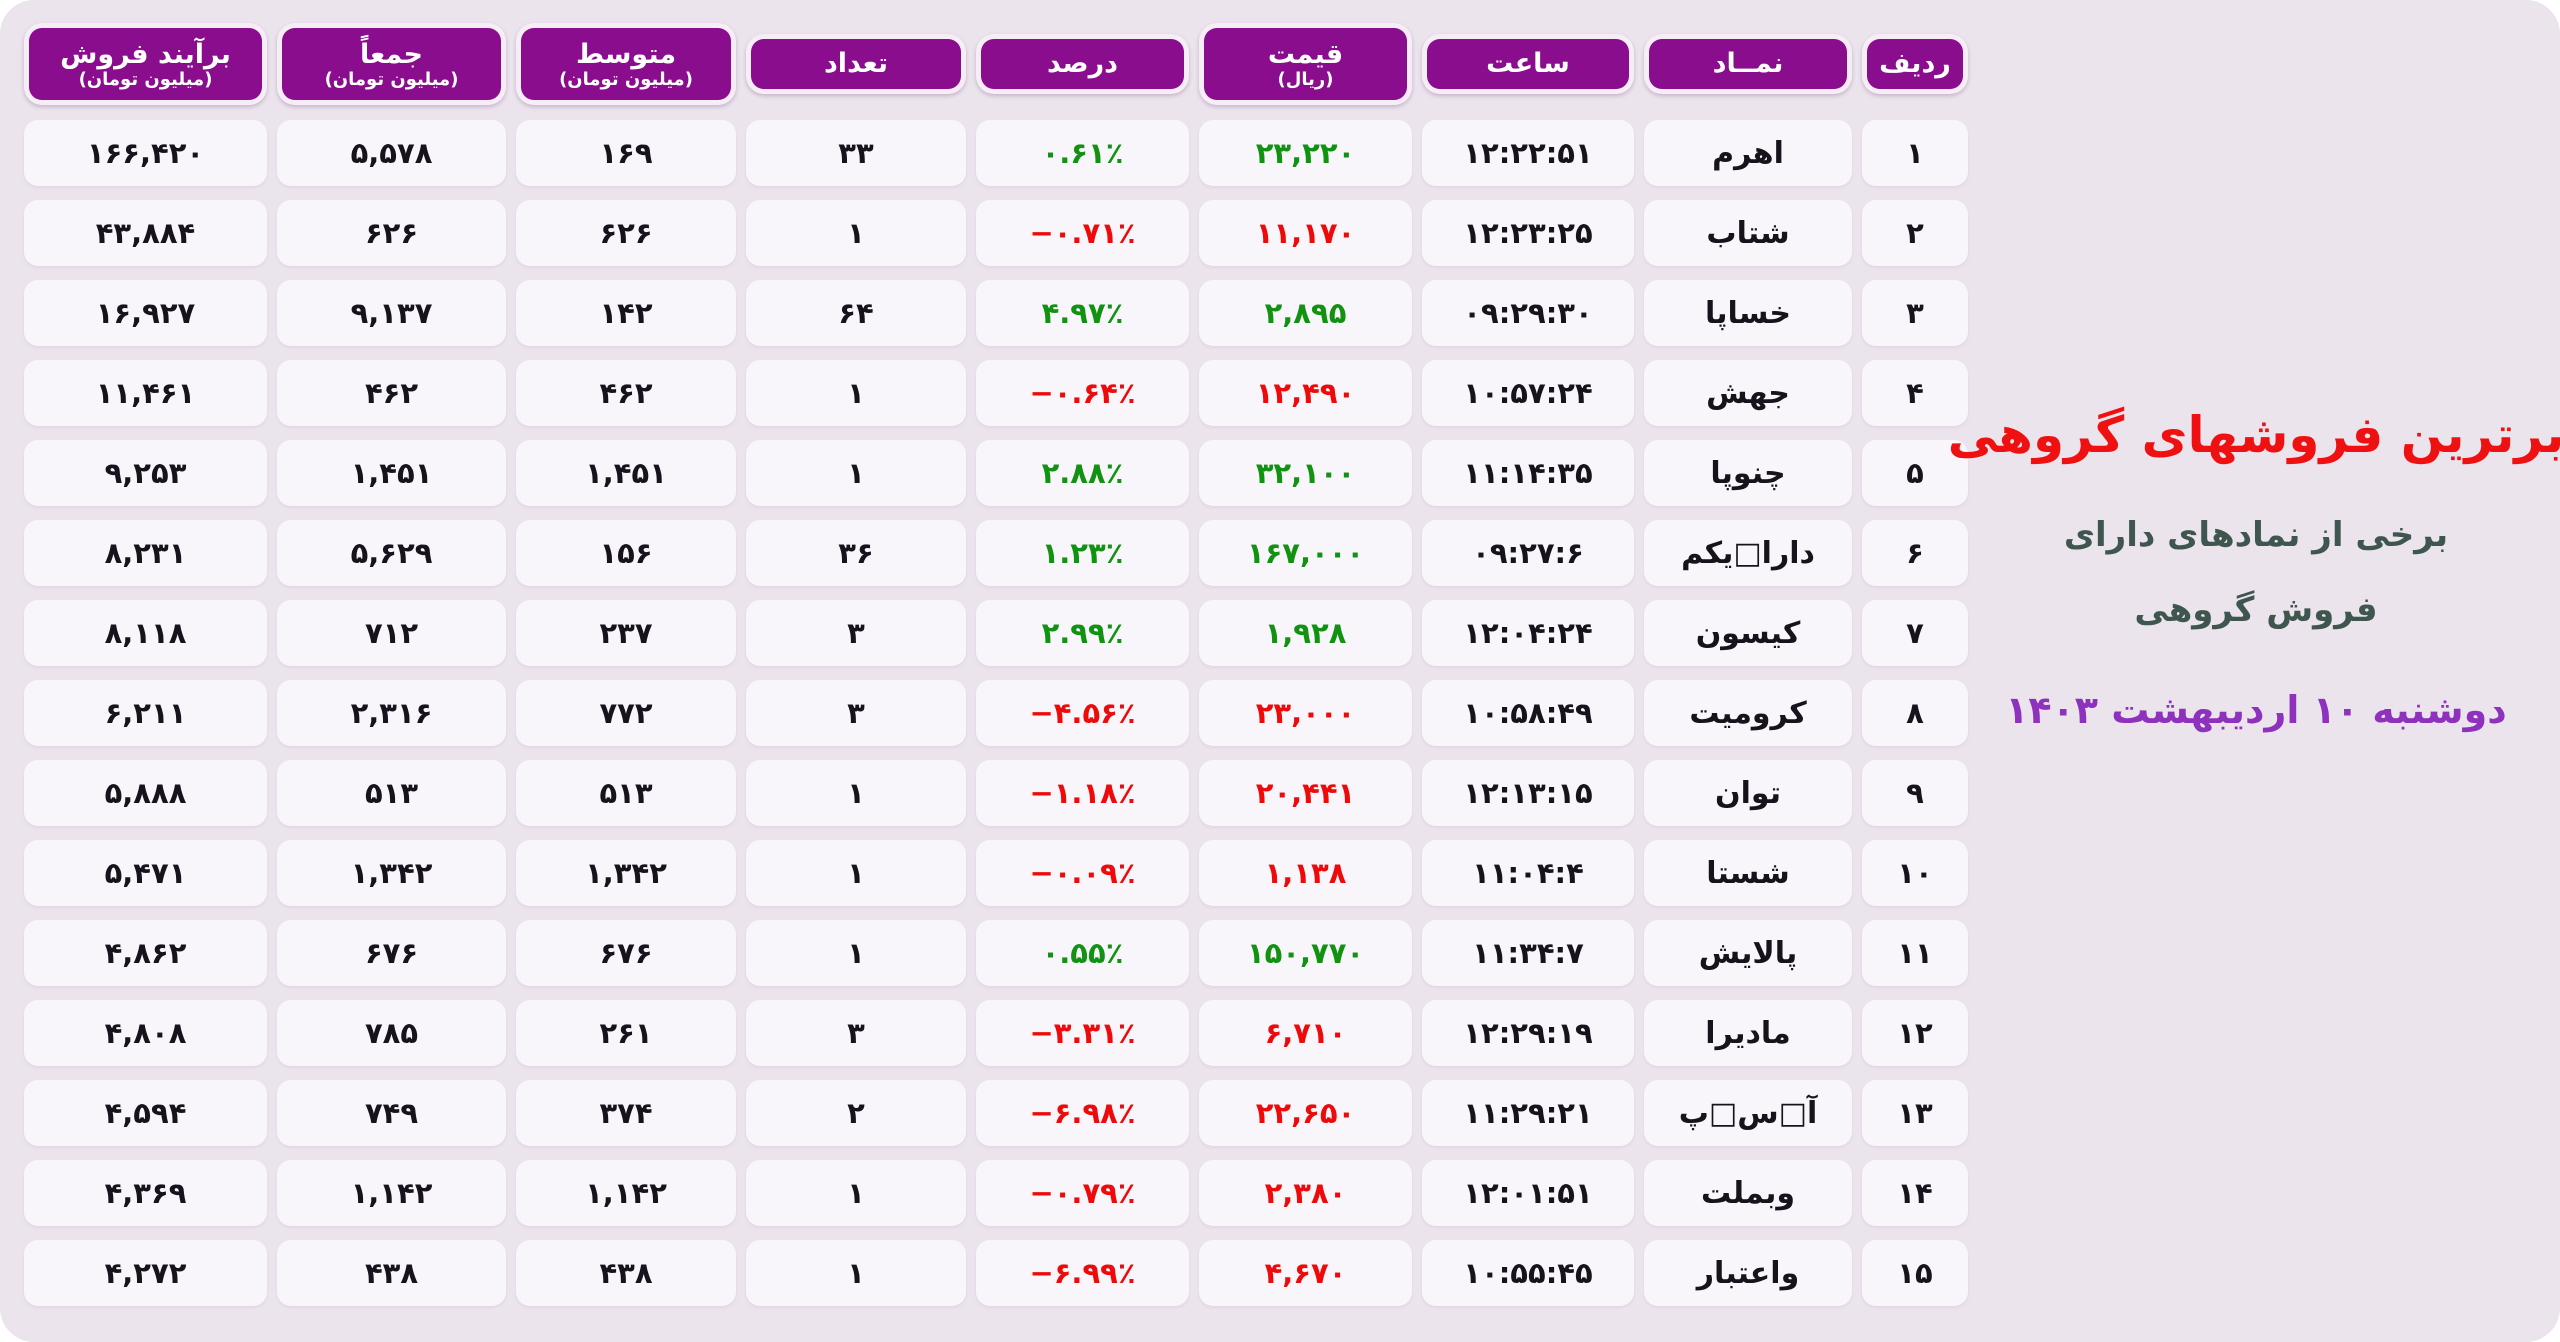  I want to click on cell-symbol: آ□س□پ, so click(1748, 1113).